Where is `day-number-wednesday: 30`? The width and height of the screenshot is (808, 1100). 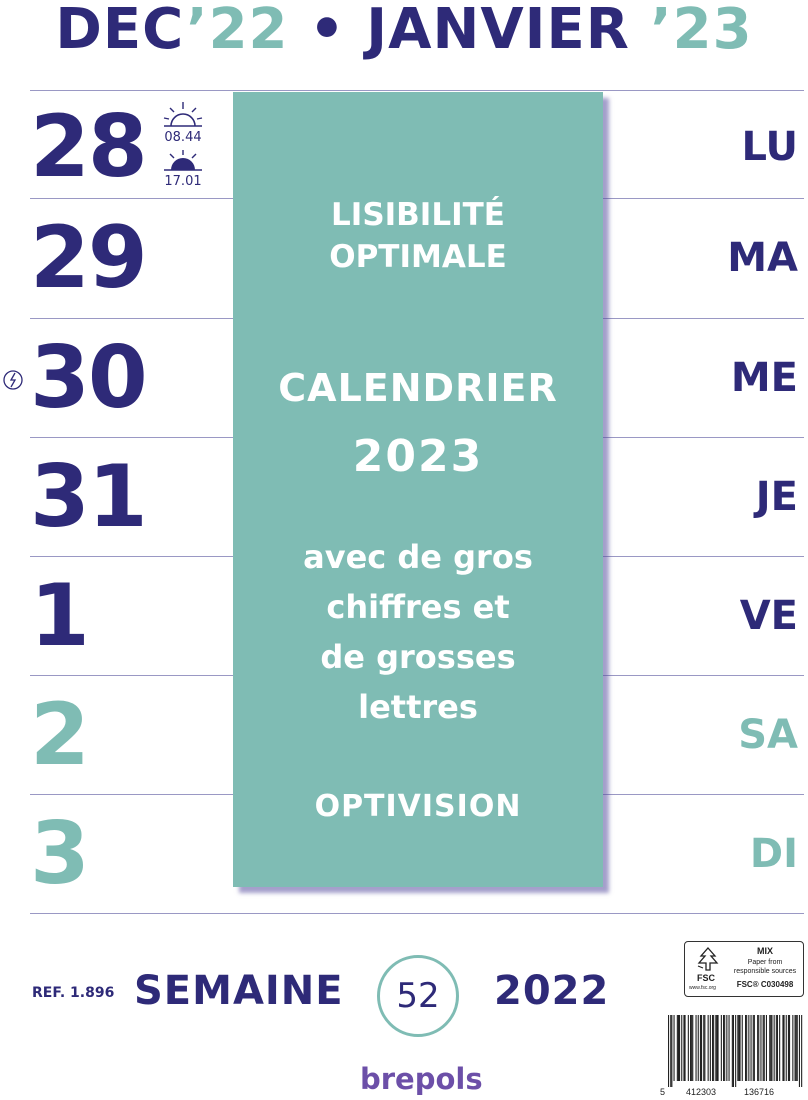
day-number-wednesday: 30 is located at coordinates (89, 378).